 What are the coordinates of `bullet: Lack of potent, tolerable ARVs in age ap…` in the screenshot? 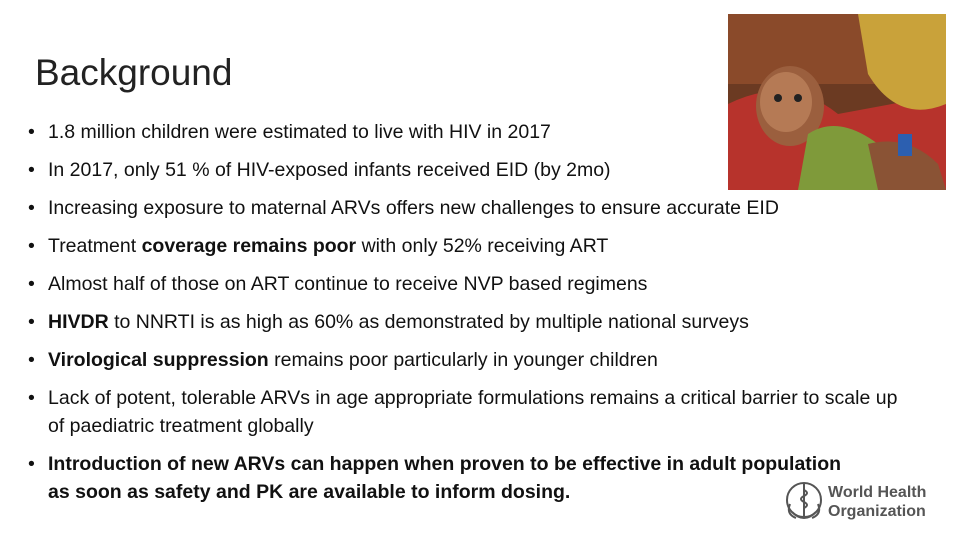 It's located at (463, 412).